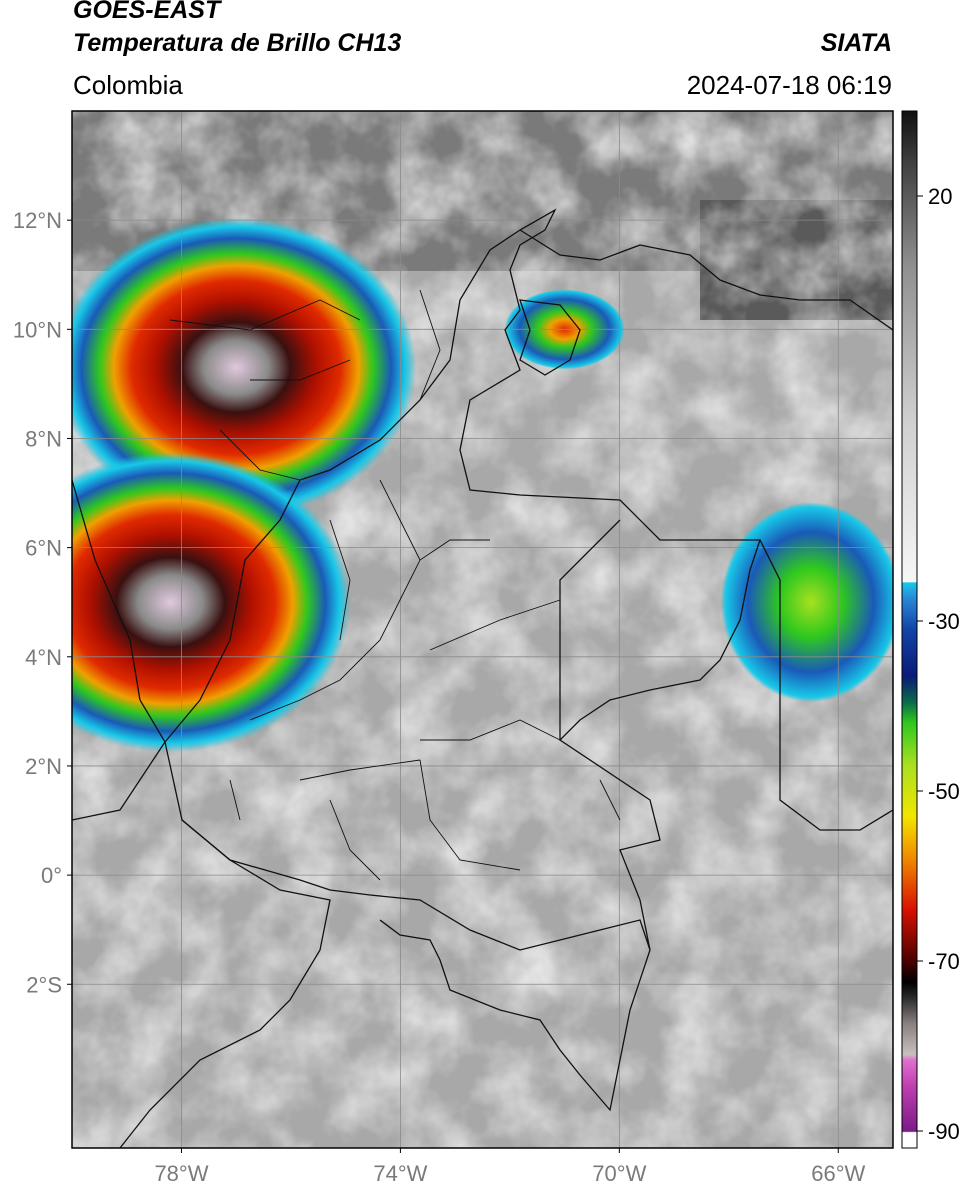  I want to click on region-label: Colombia, so click(128, 85).